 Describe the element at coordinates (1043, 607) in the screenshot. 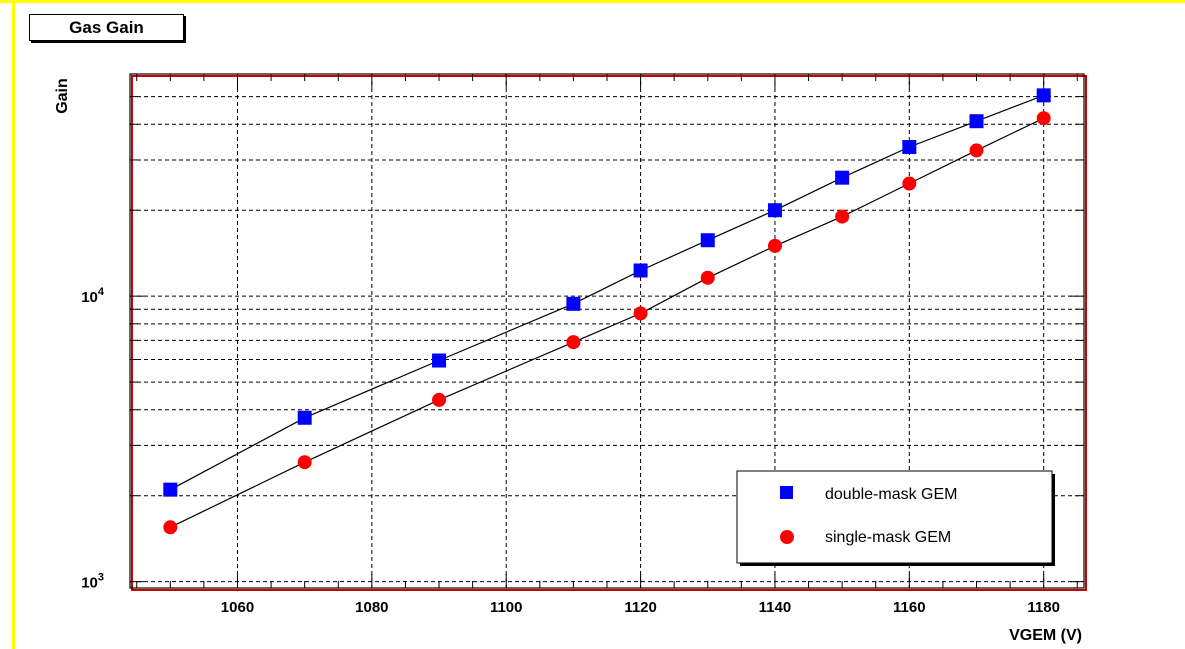

I see `x-tick-label-6: 1180` at that location.